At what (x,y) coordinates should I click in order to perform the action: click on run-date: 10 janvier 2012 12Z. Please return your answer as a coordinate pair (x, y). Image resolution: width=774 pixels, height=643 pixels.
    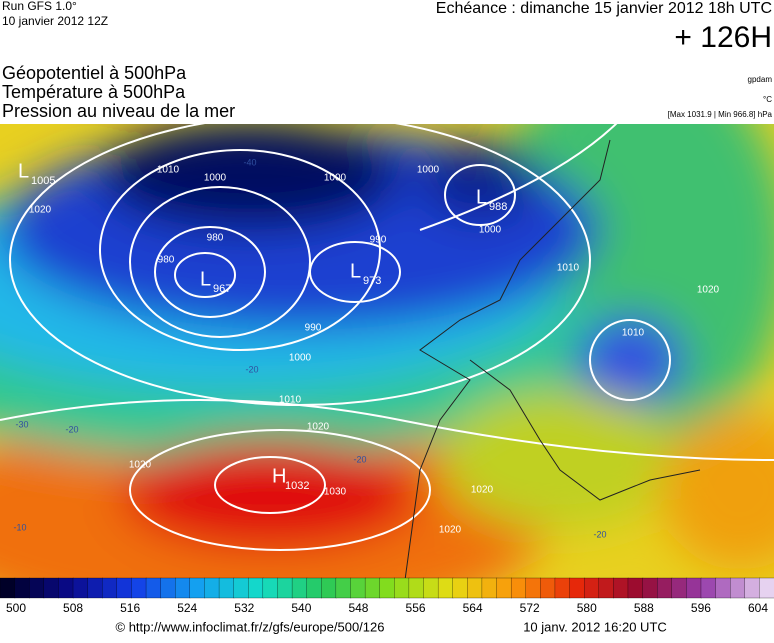
    Looking at the image, I should click on (55, 21).